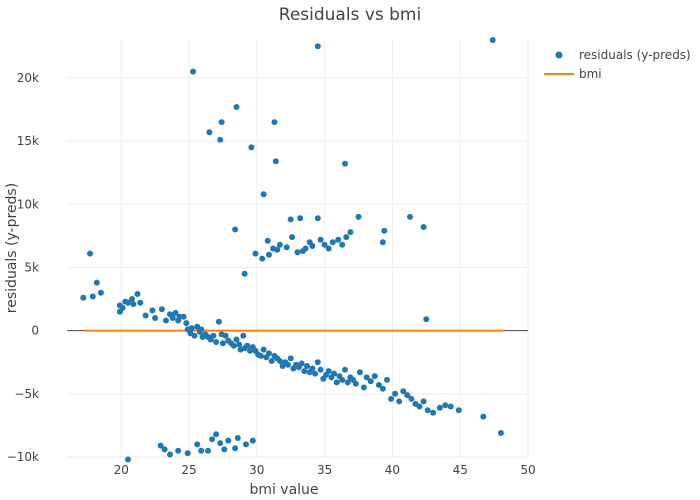 This screenshot has height=500, width=700. Describe the element at coordinates (23, 267) in the screenshot. I see `y-axis: −10k −5k 0 5k 10k 15k 20k` at that location.